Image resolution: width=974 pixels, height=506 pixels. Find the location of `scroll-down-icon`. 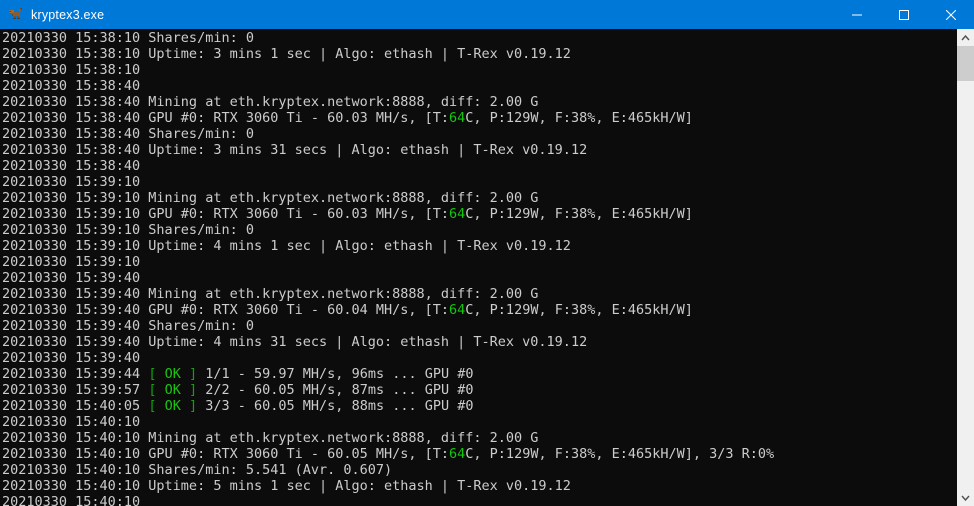

scroll-down-icon is located at coordinates (965, 498).